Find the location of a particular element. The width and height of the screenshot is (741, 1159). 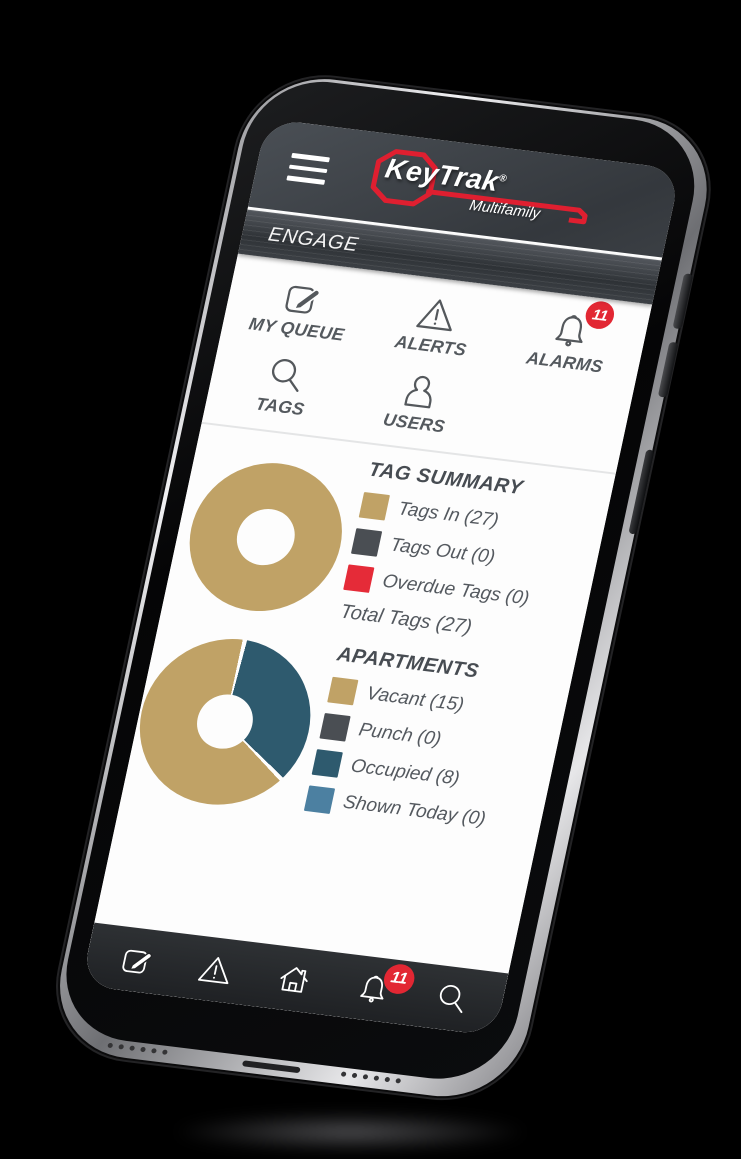

bottom-nav-bar: 11 is located at coordinates (294, 979).